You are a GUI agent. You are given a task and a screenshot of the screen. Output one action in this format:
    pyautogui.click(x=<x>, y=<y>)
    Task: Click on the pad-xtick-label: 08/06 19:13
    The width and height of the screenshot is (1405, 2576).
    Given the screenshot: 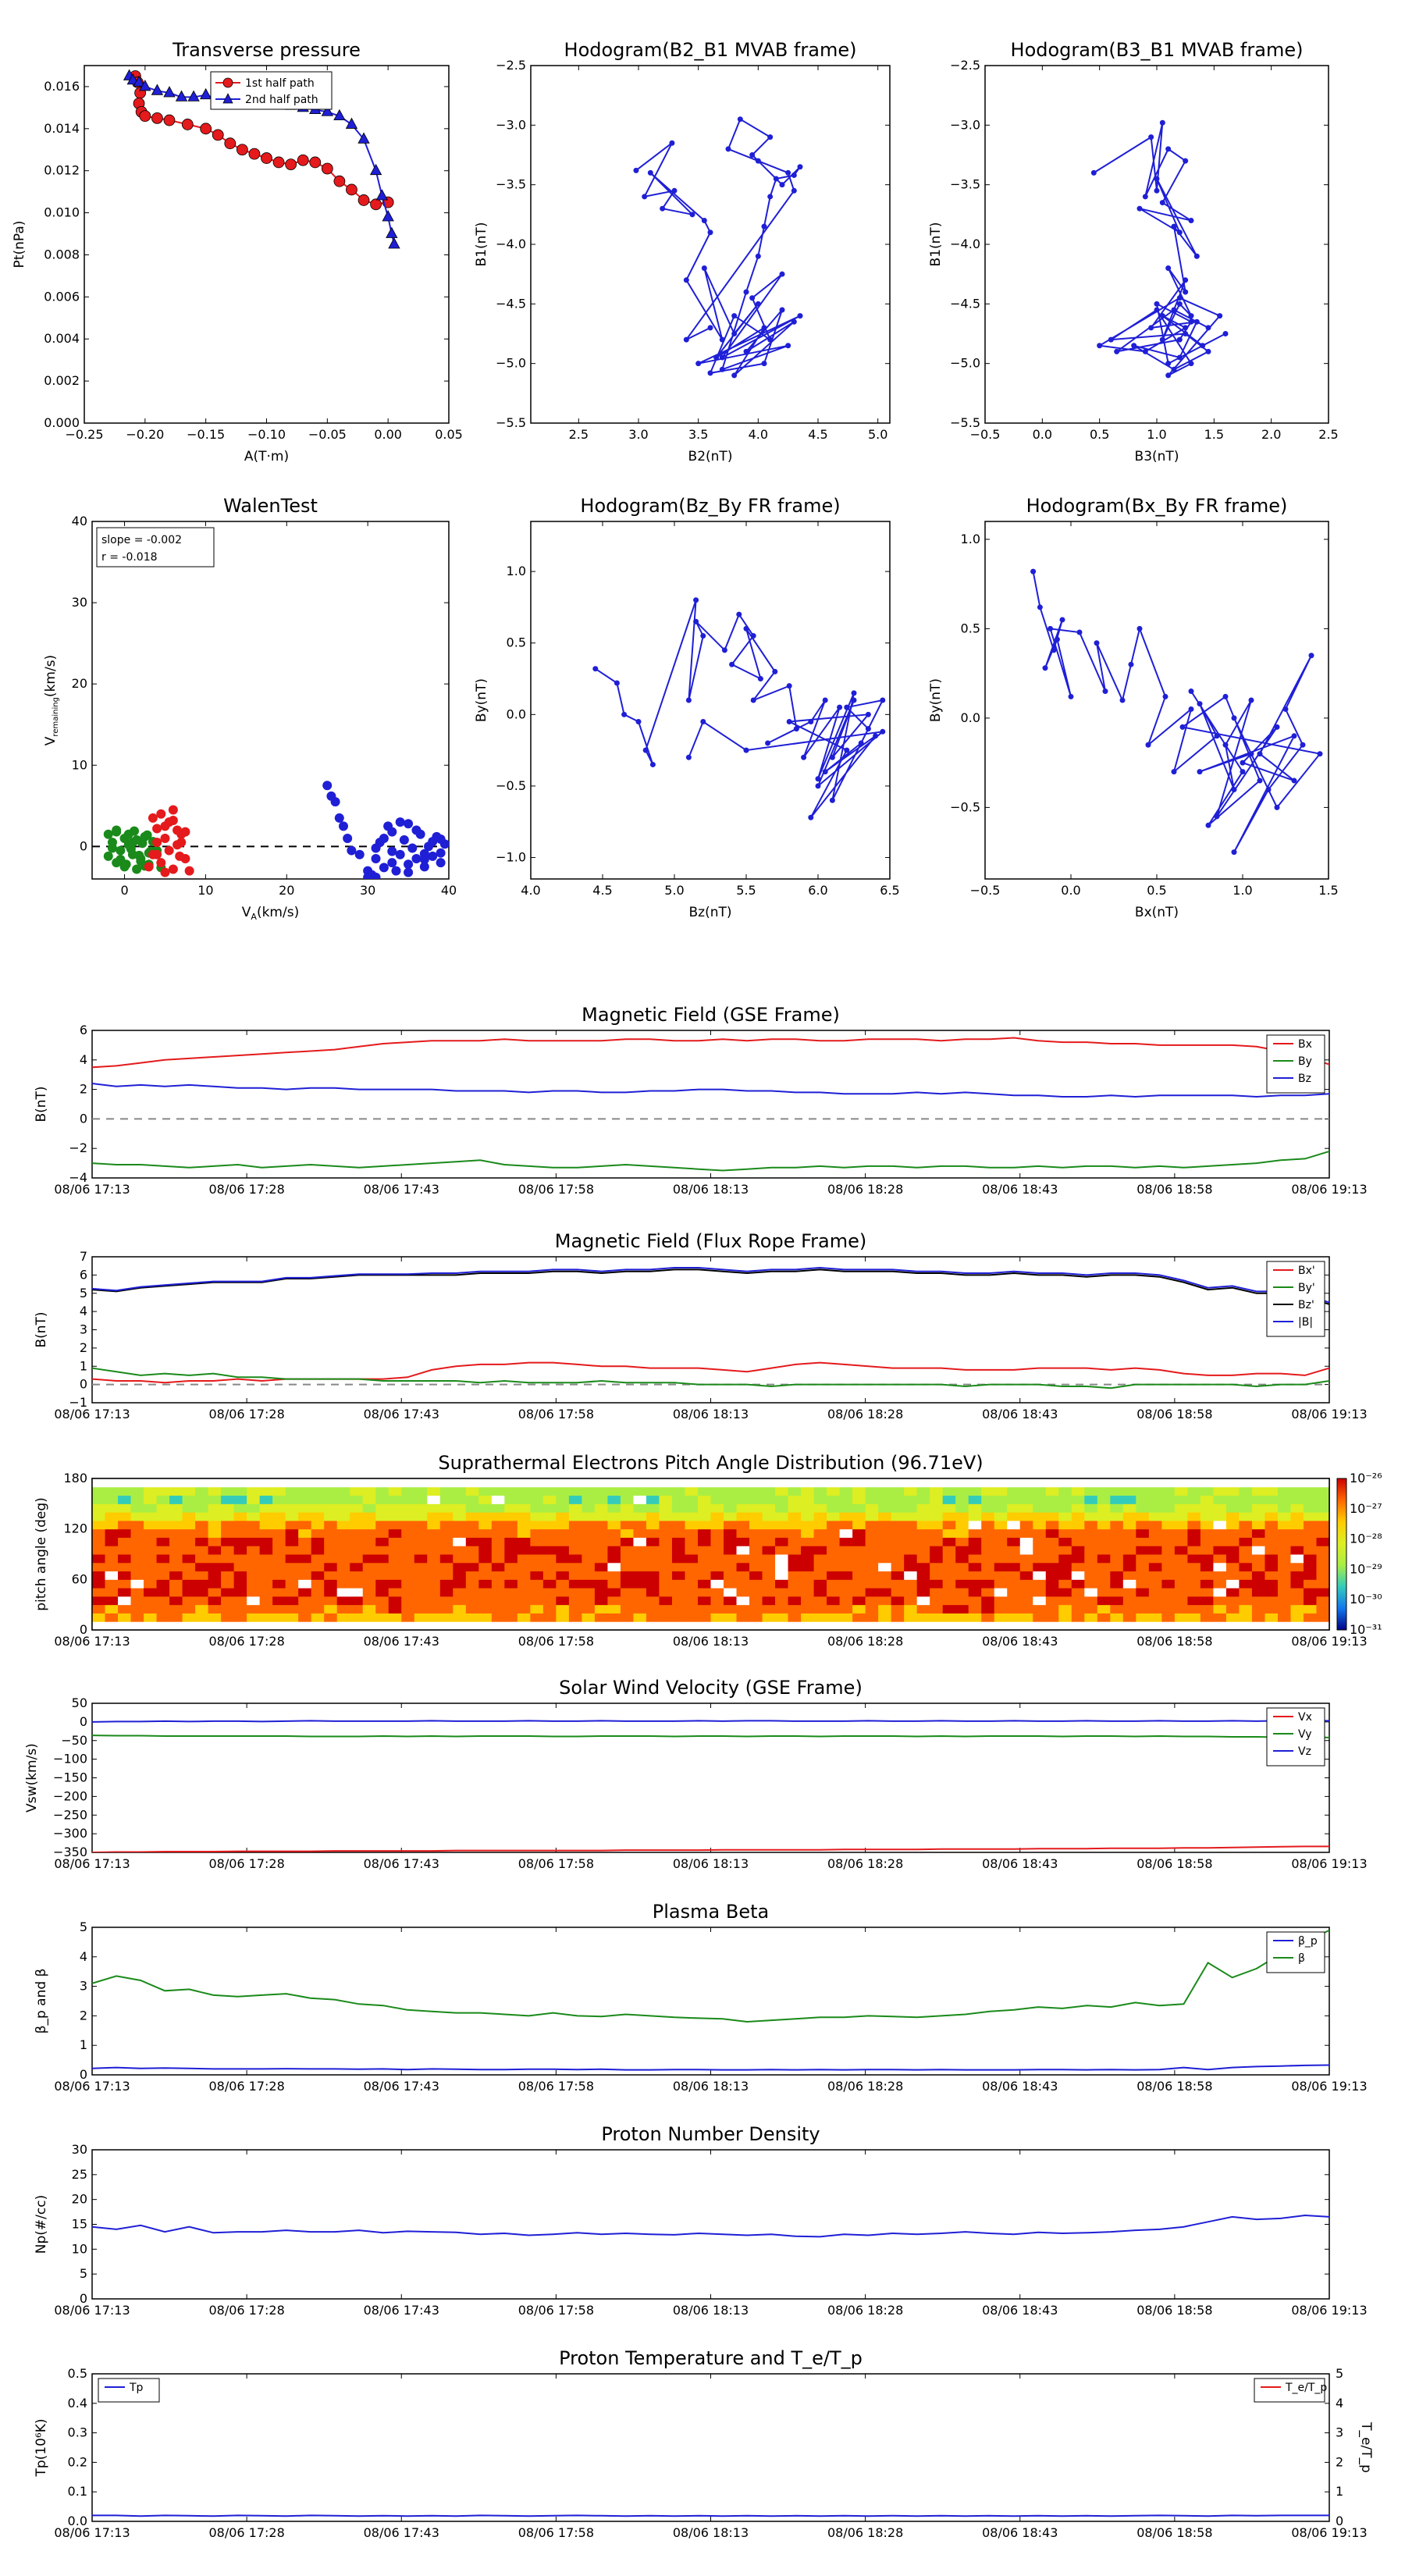 What is the action you would take?
    pyautogui.click(x=1329, y=1641)
    